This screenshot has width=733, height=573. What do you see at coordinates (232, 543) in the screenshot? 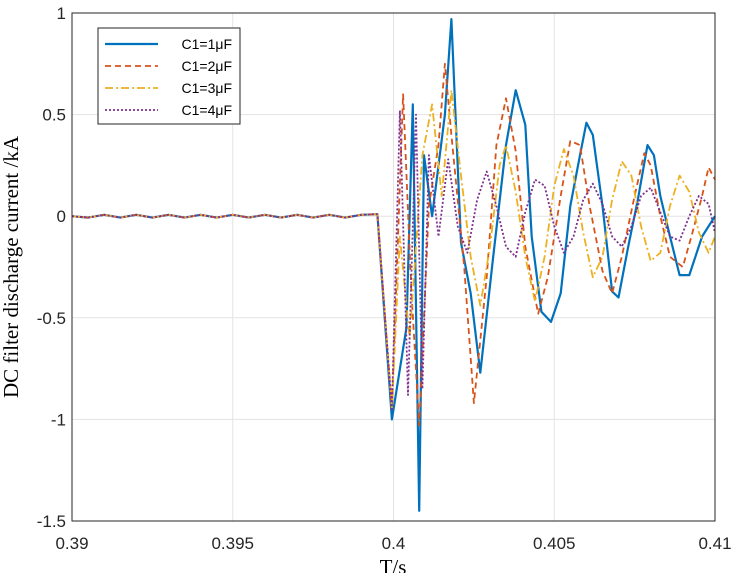
I see `x-tick-label: 0.395` at bounding box center [232, 543].